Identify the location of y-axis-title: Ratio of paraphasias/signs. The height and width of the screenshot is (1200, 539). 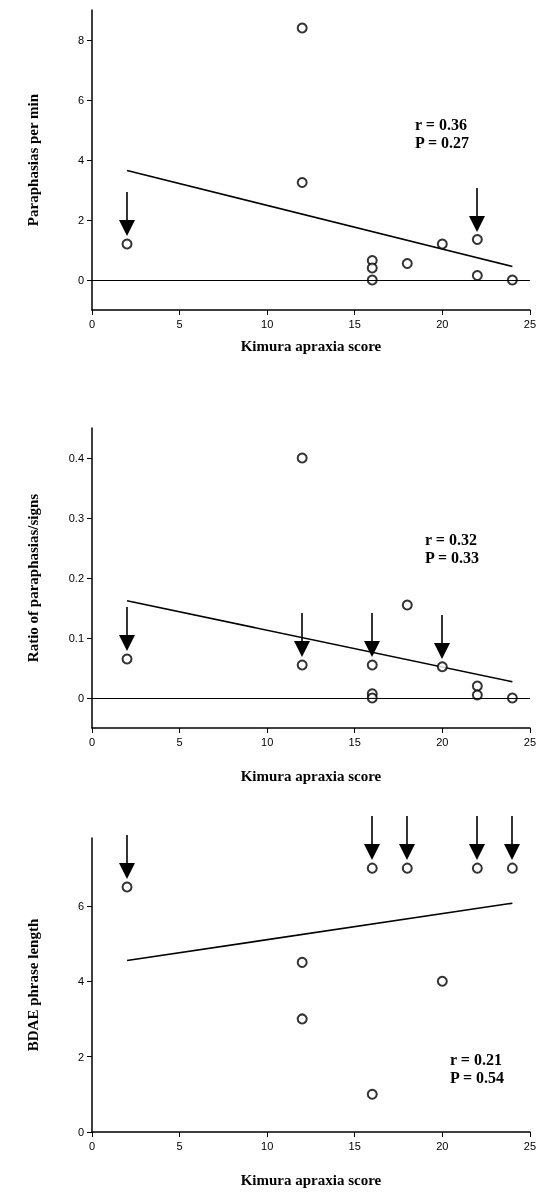
(32, 578).